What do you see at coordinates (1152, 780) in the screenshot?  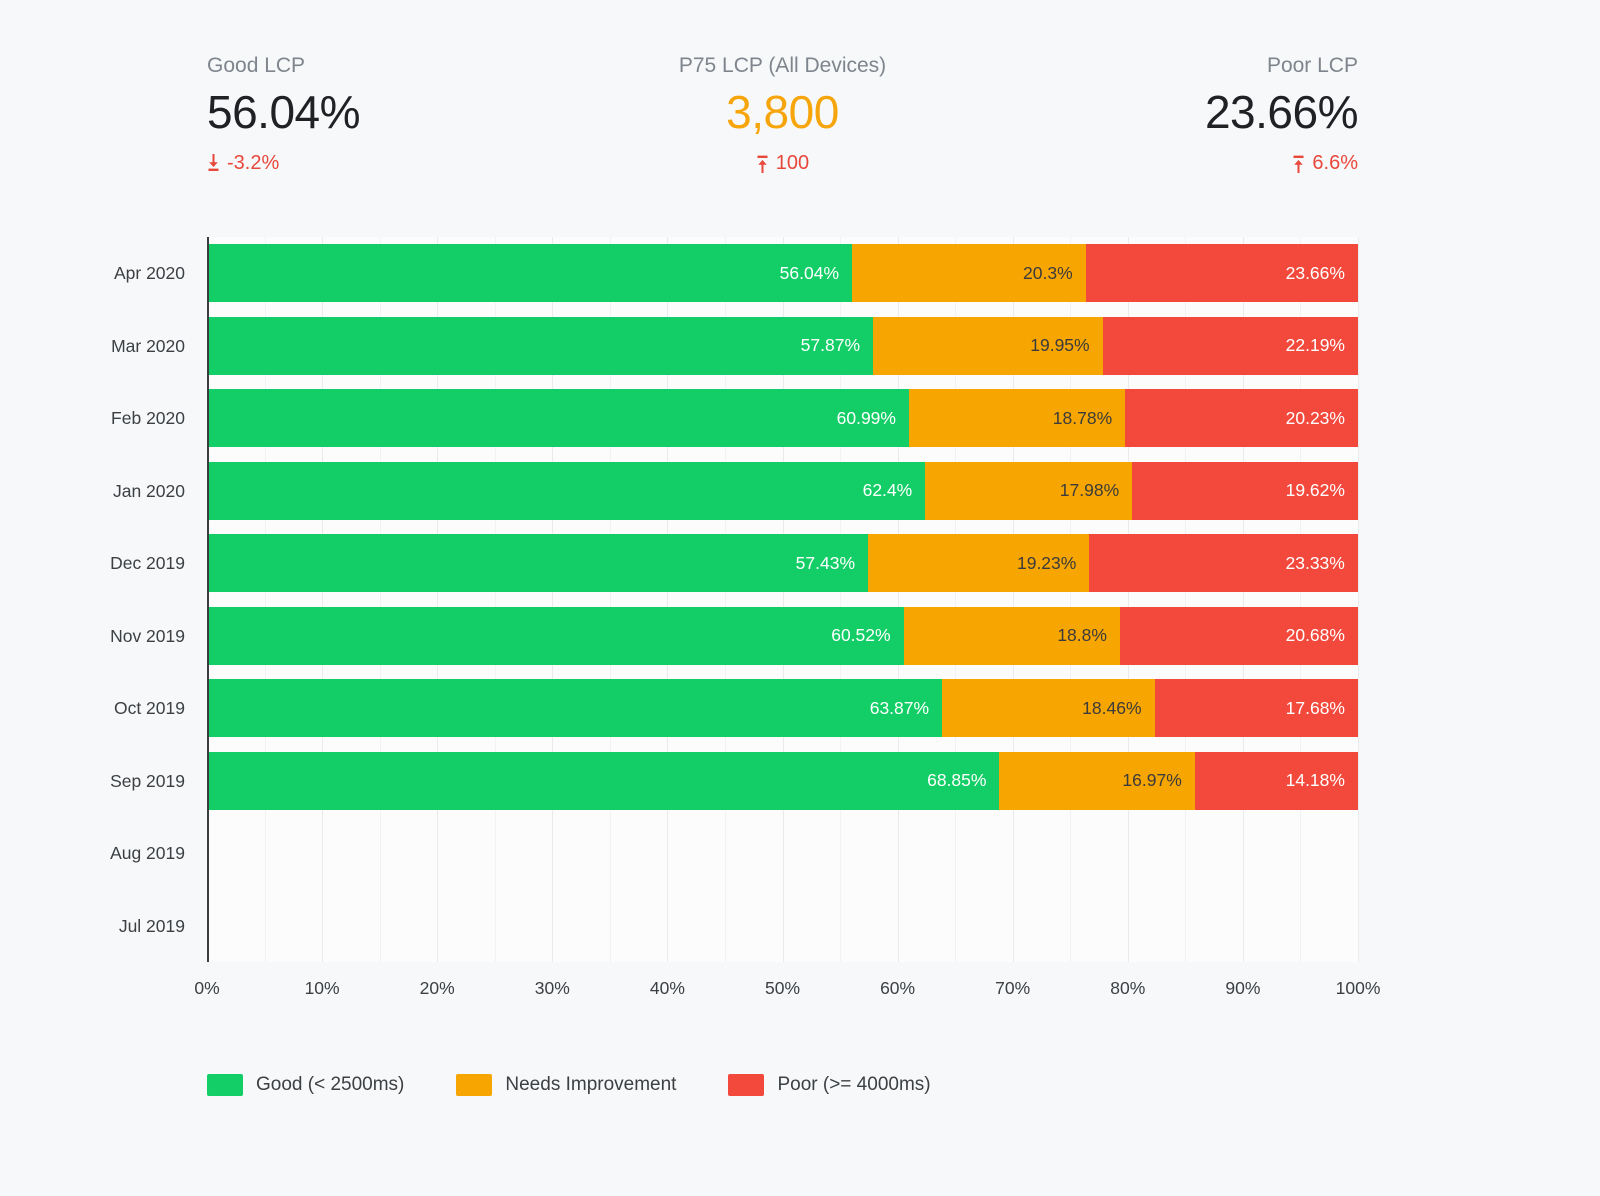 I see `segment-label: 16.97%` at bounding box center [1152, 780].